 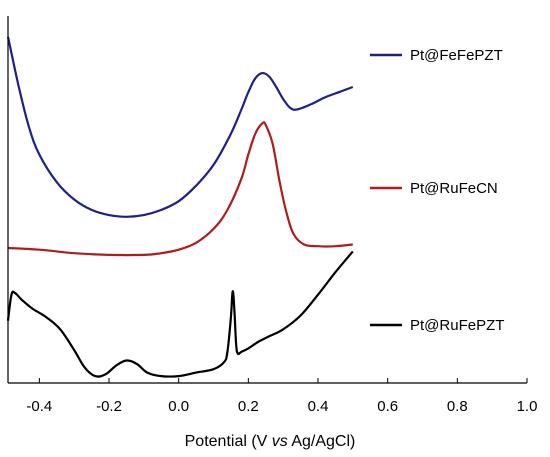 I want to click on x-tick-label: 0.4, so click(x=318, y=406).